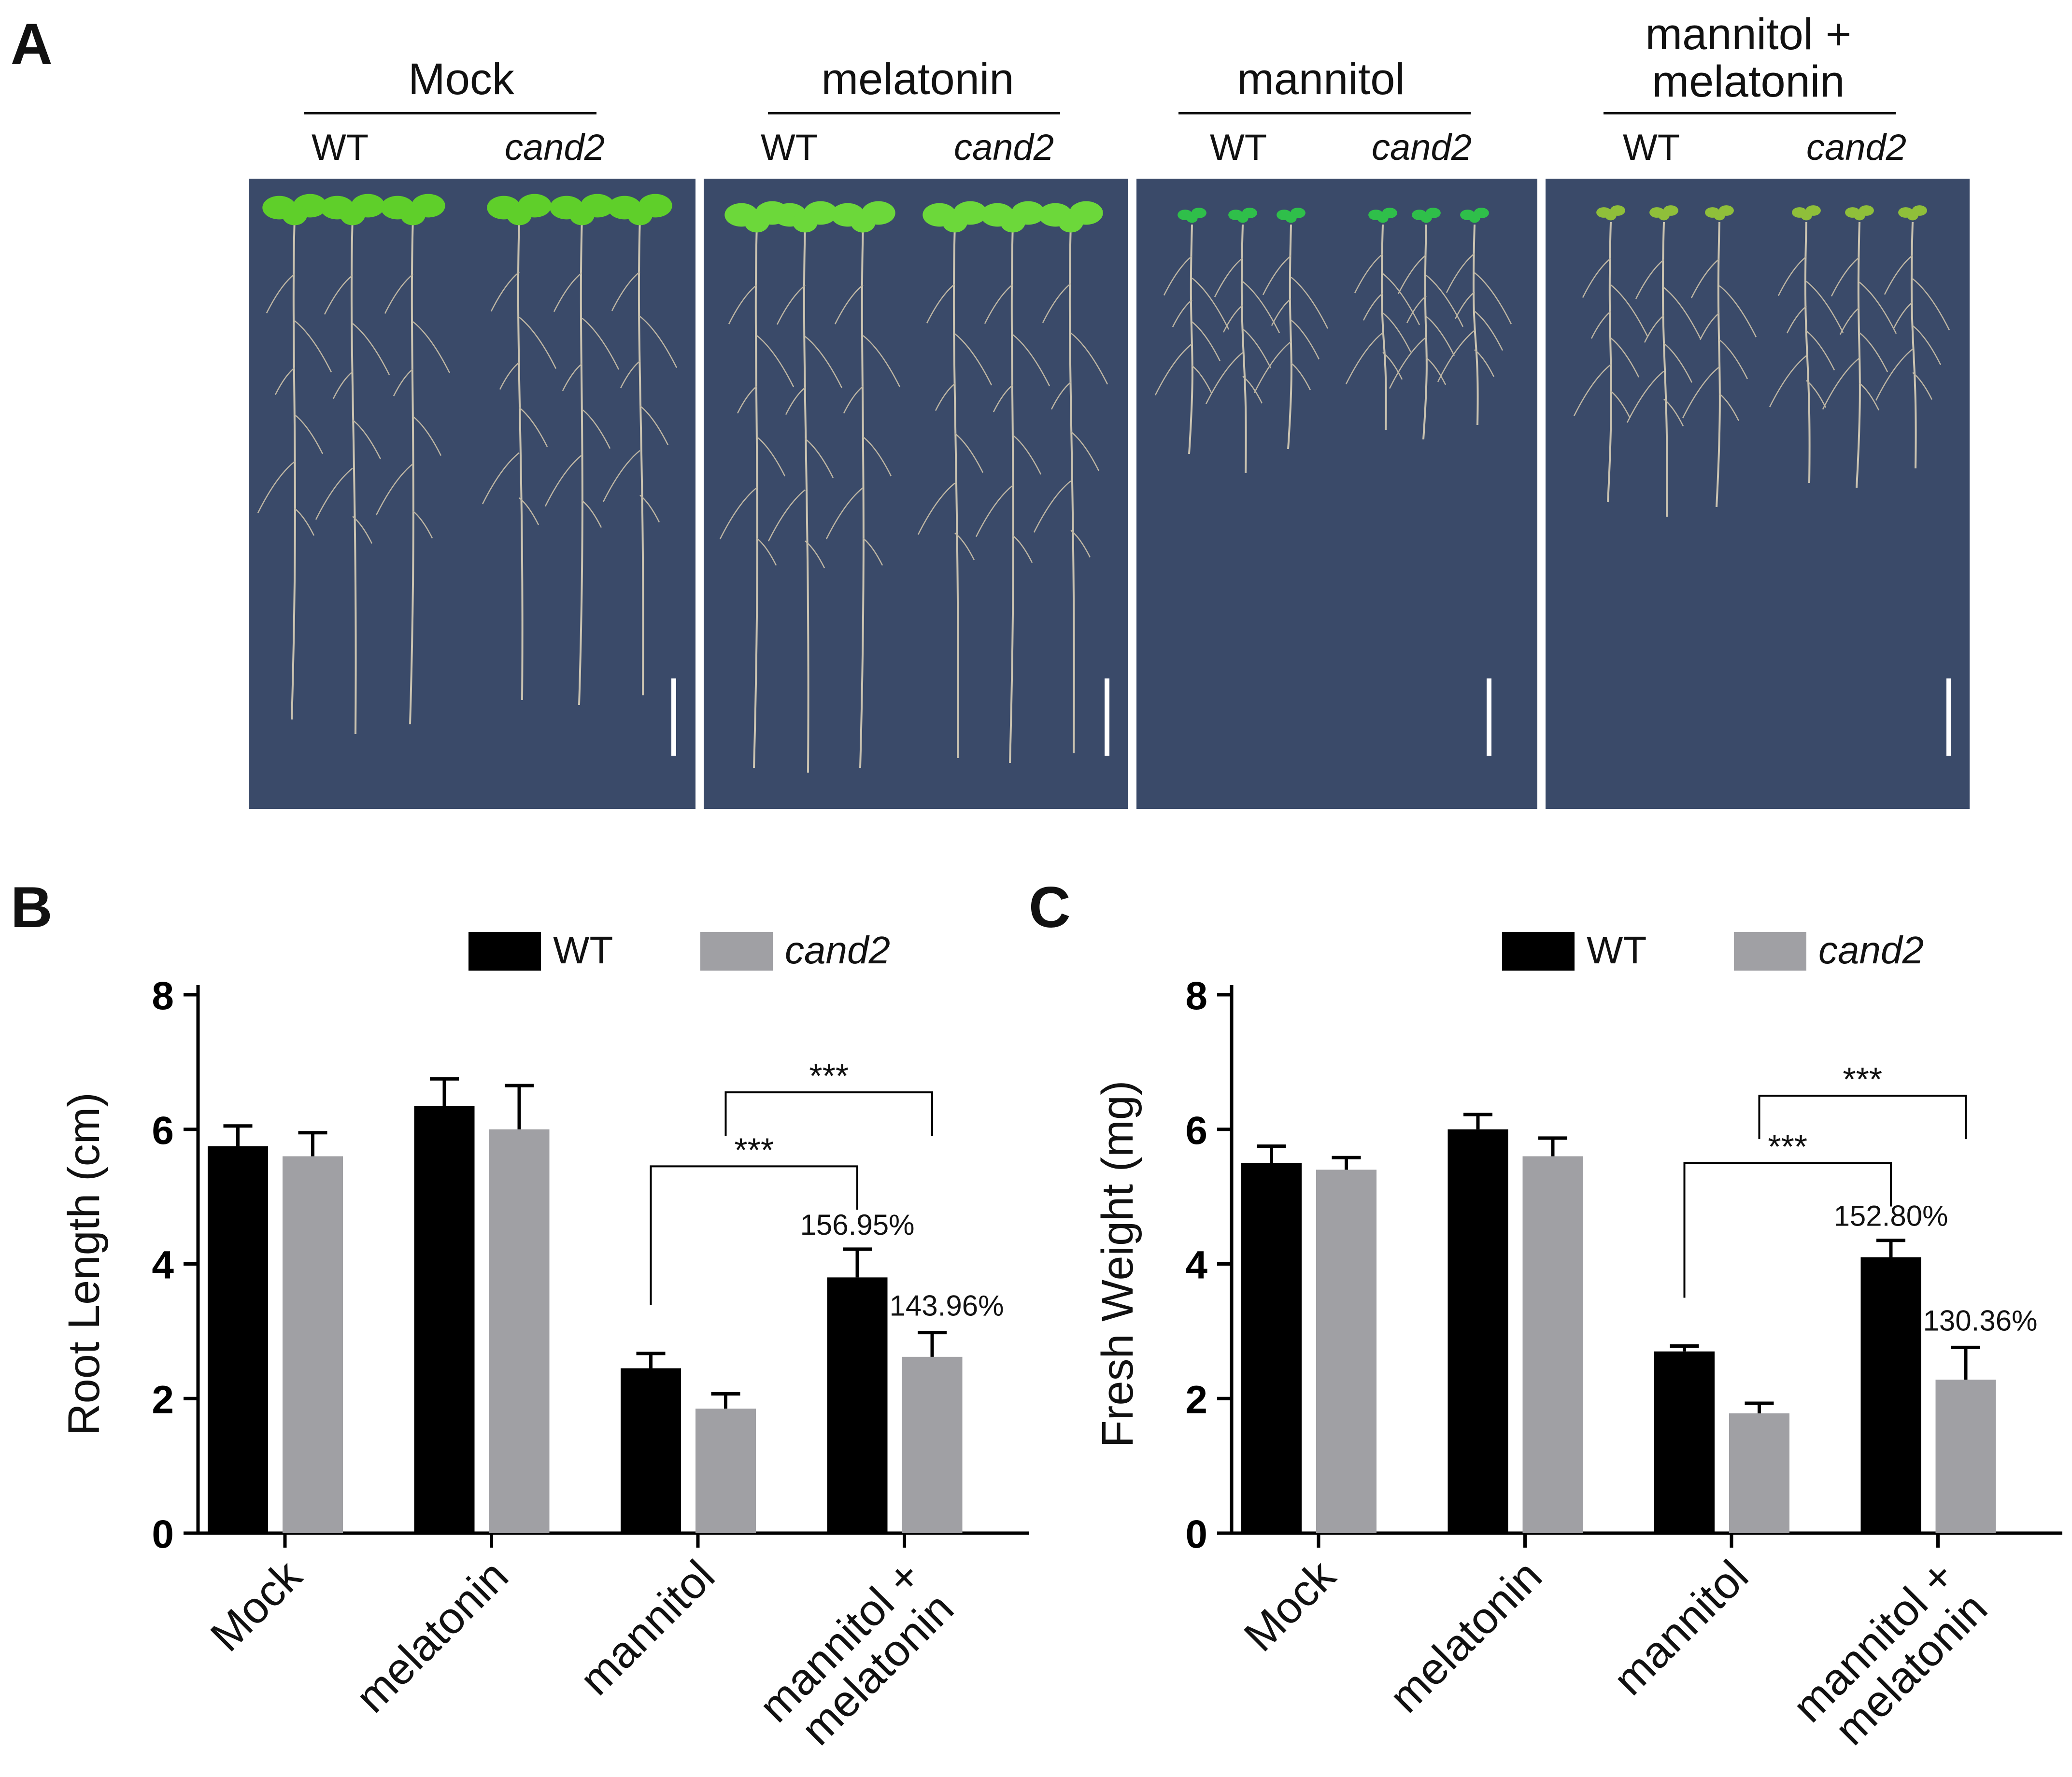 The height and width of the screenshot is (1777, 2072). What do you see at coordinates (32, 44) in the screenshot?
I see `panel-label-a: A` at bounding box center [32, 44].